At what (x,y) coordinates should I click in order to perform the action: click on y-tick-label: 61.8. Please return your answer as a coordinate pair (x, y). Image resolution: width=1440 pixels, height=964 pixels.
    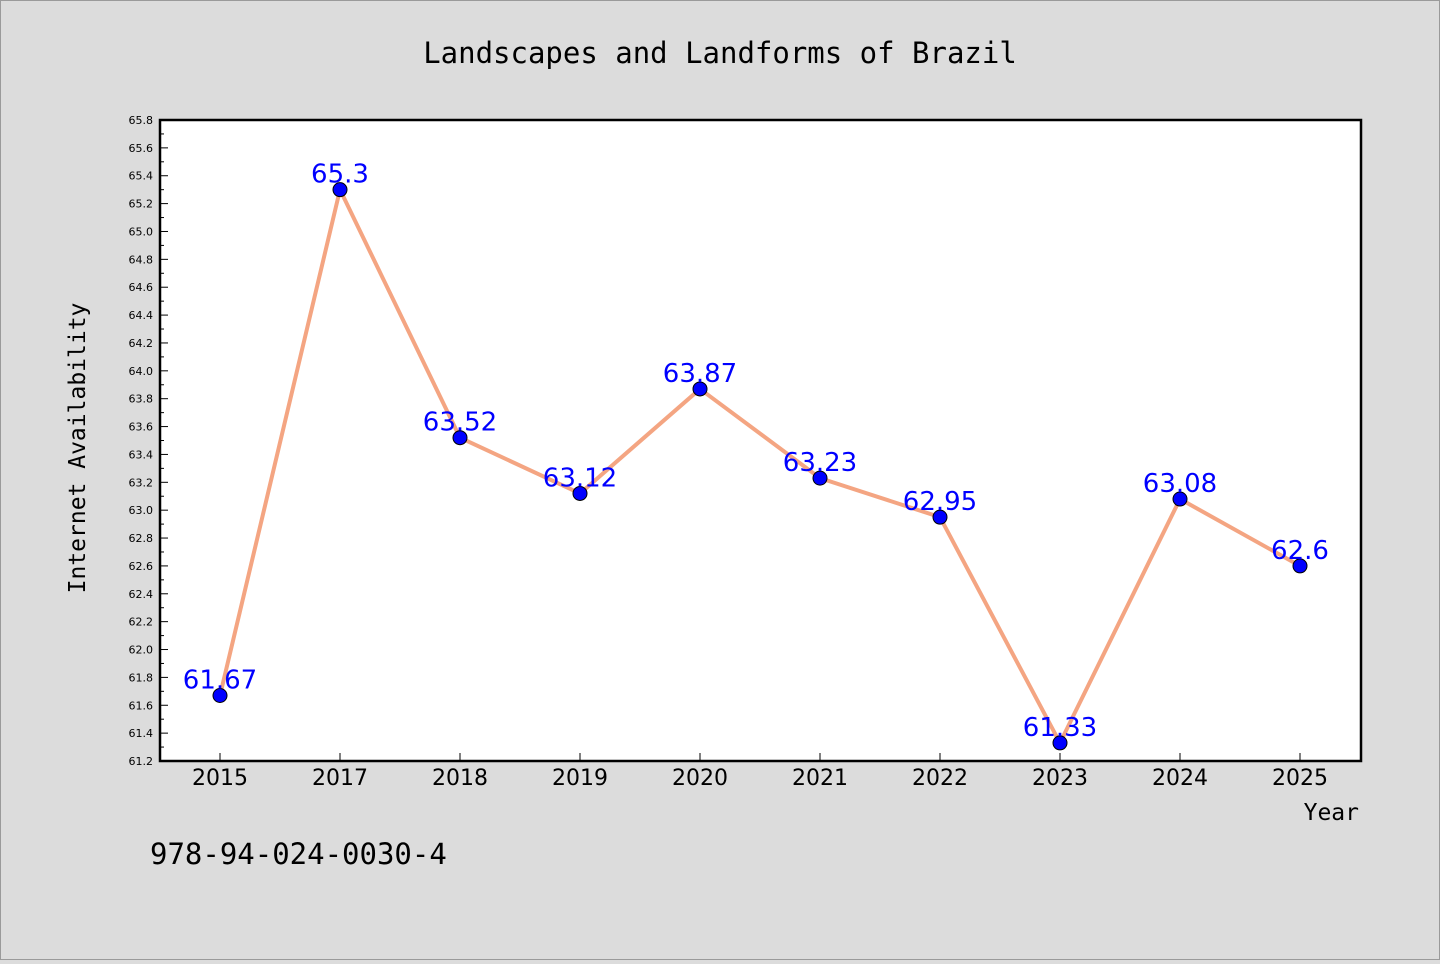
    Looking at the image, I should click on (141, 677).